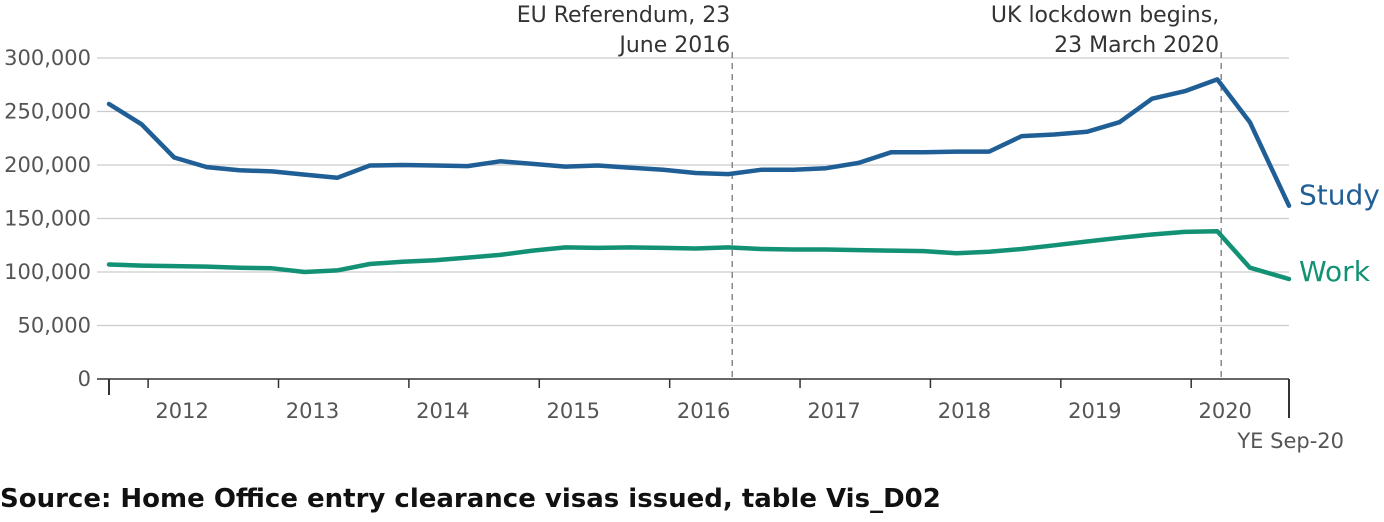  Describe the element at coordinates (1335, 271) in the screenshot. I see `series-label-work: Work` at that location.